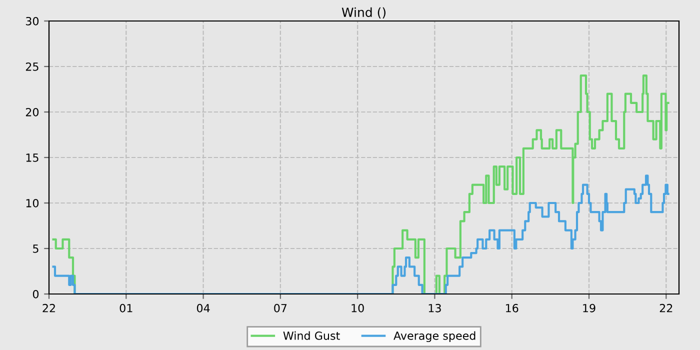  I want to click on legend-label: Average speed, so click(435, 336).